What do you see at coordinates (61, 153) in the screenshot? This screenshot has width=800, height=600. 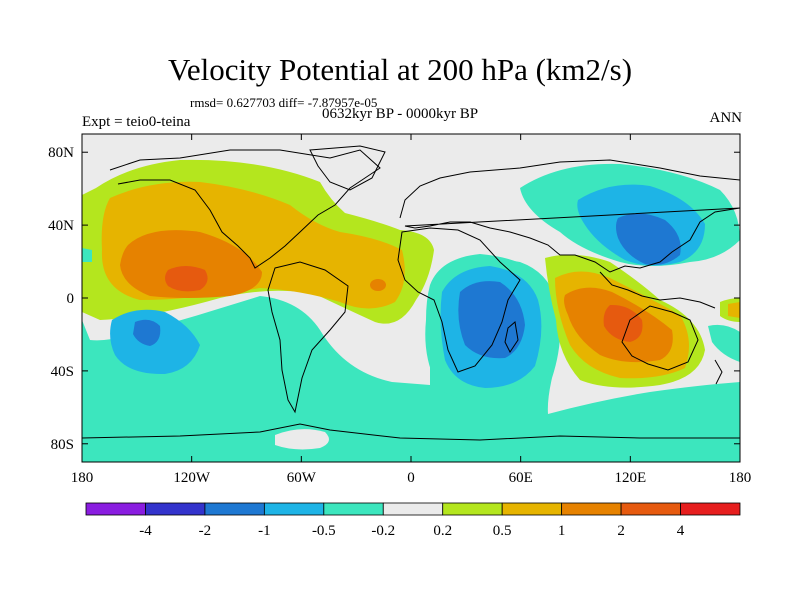 I see `y-tick-label: 80N` at bounding box center [61, 153].